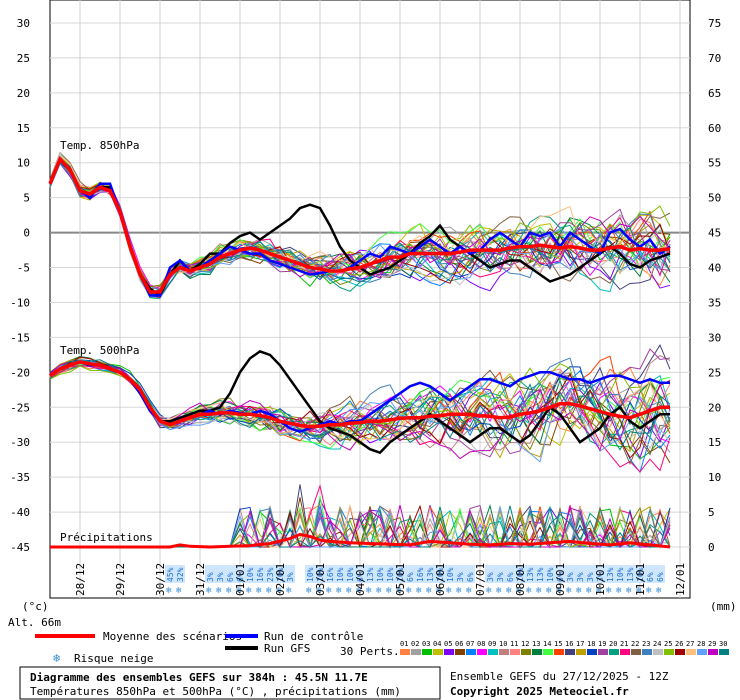  What do you see at coordinates (370, 651) in the screenshot?
I see `legend-perts-label: 30 Perts.` at bounding box center [370, 651].